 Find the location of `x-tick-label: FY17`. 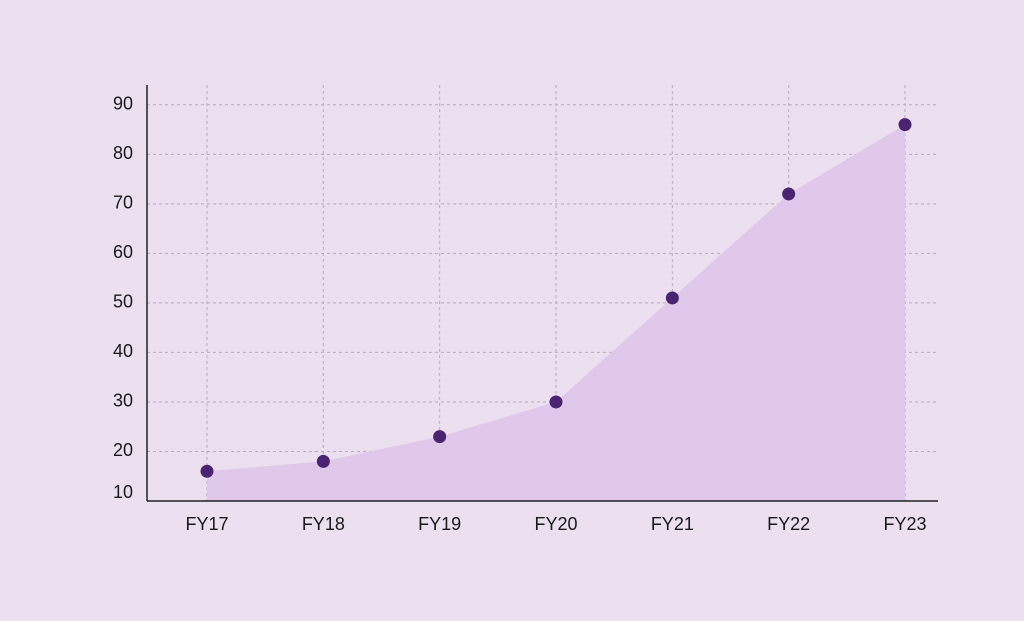

x-tick-label: FY17 is located at coordinates (206, 524).